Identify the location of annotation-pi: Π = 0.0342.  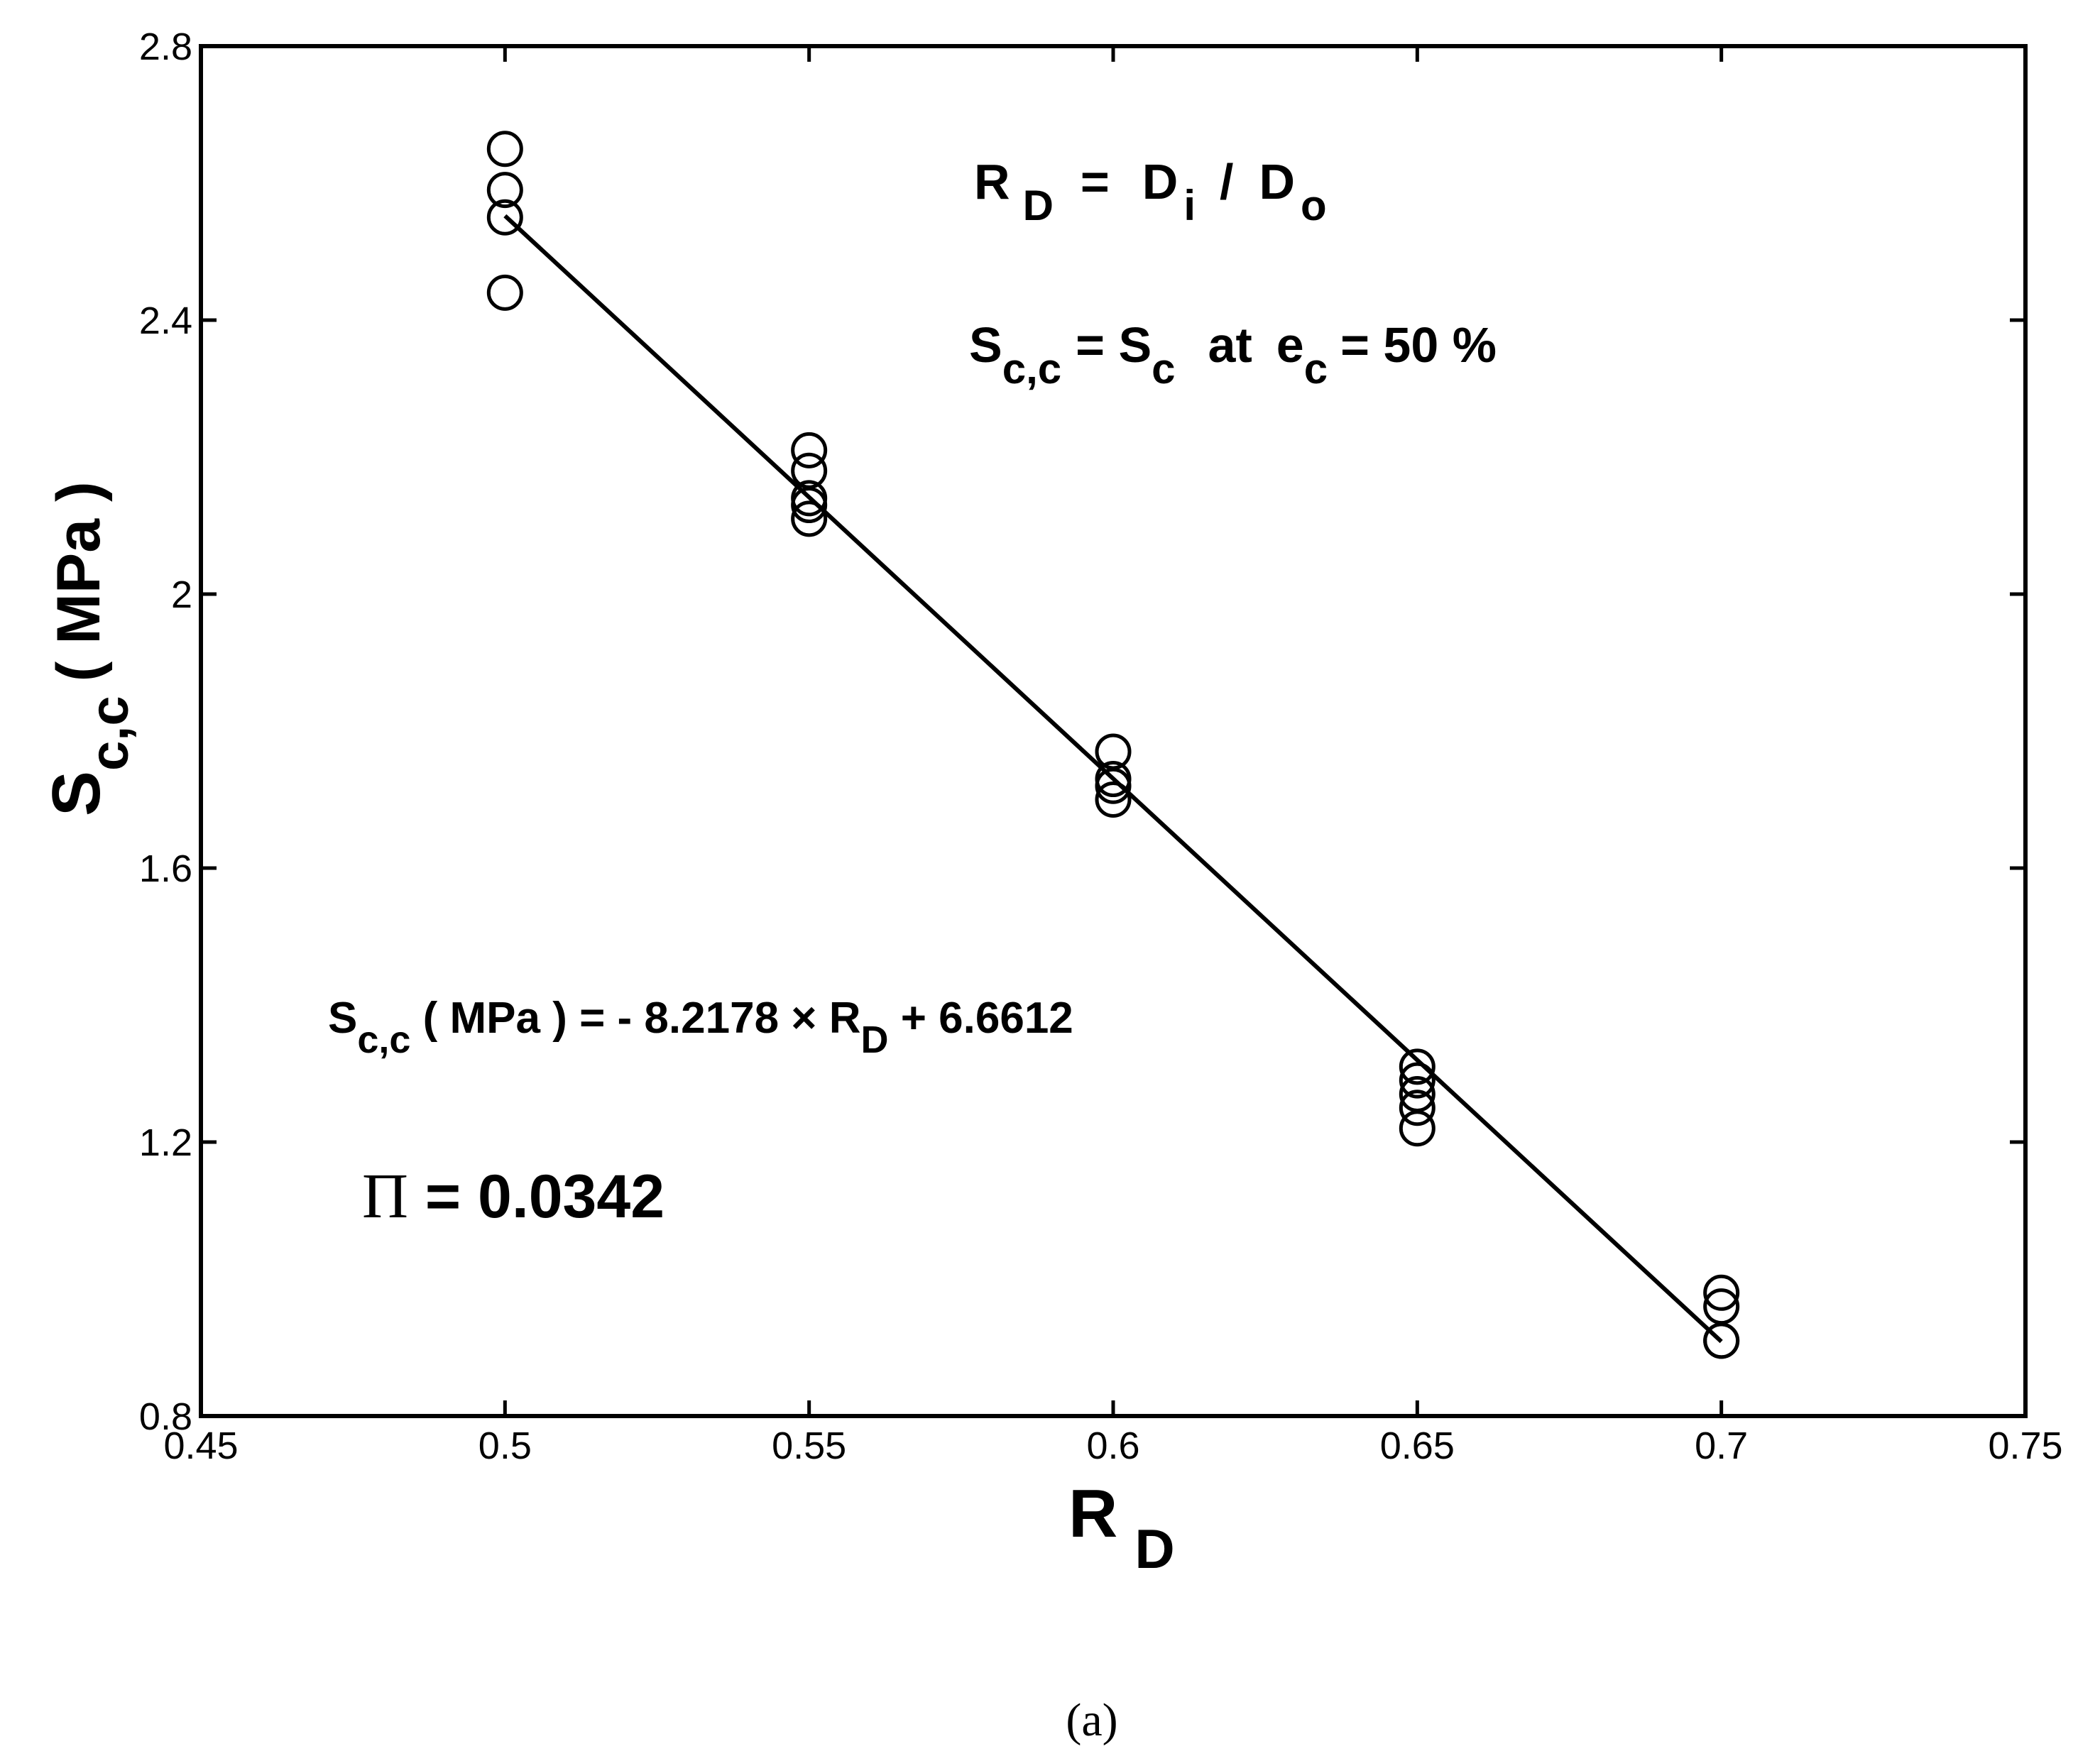
(513, 1196).